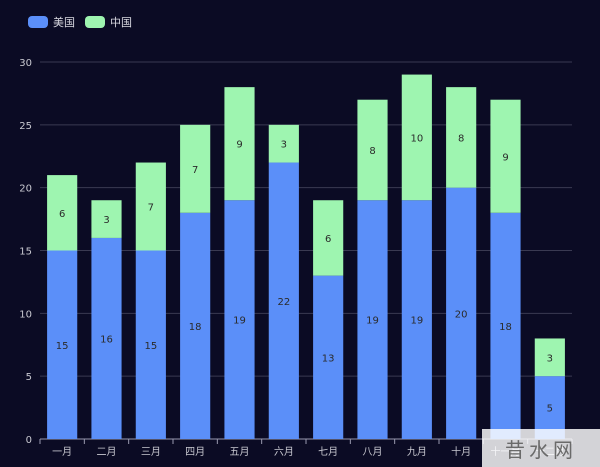 This screenshot has height=467, width=600. Describe the element at coordinates (107, 452) in the screenshot. I see `x-tick-label: 二月` at that location.